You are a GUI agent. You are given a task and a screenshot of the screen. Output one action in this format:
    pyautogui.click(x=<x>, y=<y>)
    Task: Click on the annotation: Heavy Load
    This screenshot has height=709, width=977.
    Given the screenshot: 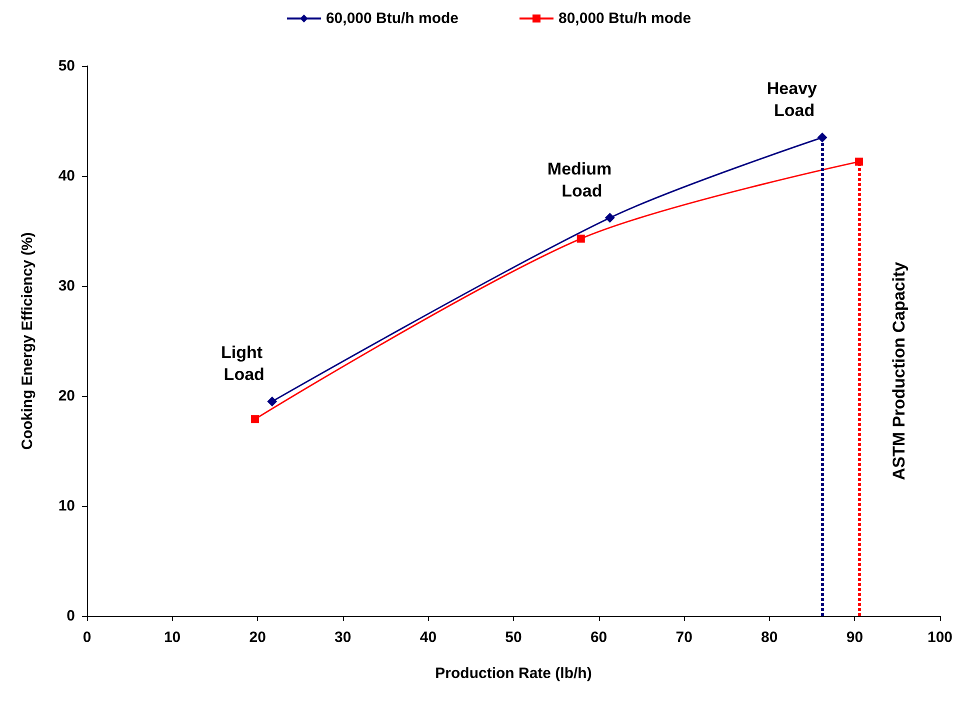 What is the action you would take?
    pyautogui.click(x=794, y=99)
    